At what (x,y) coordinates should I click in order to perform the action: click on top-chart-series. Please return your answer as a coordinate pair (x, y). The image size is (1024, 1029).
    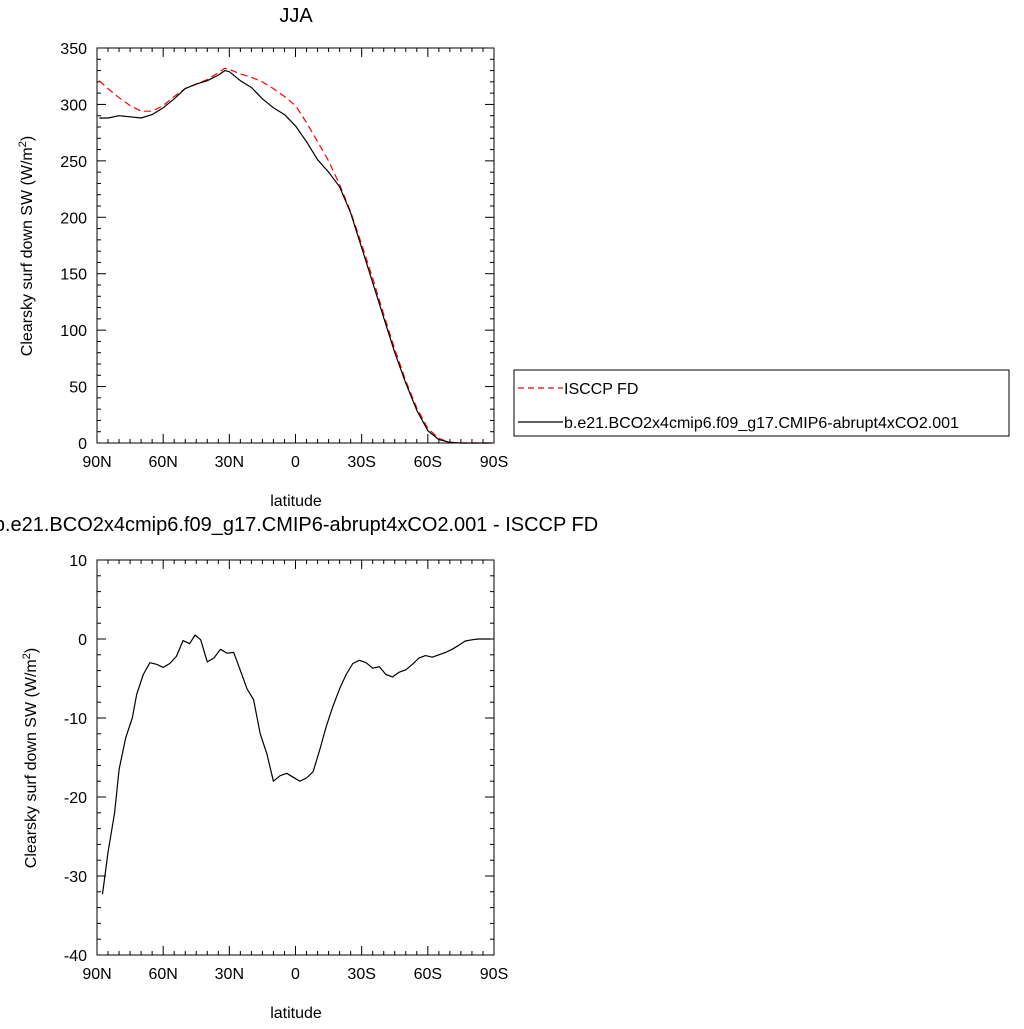
    Looking at the image, I should click on (295, 255).